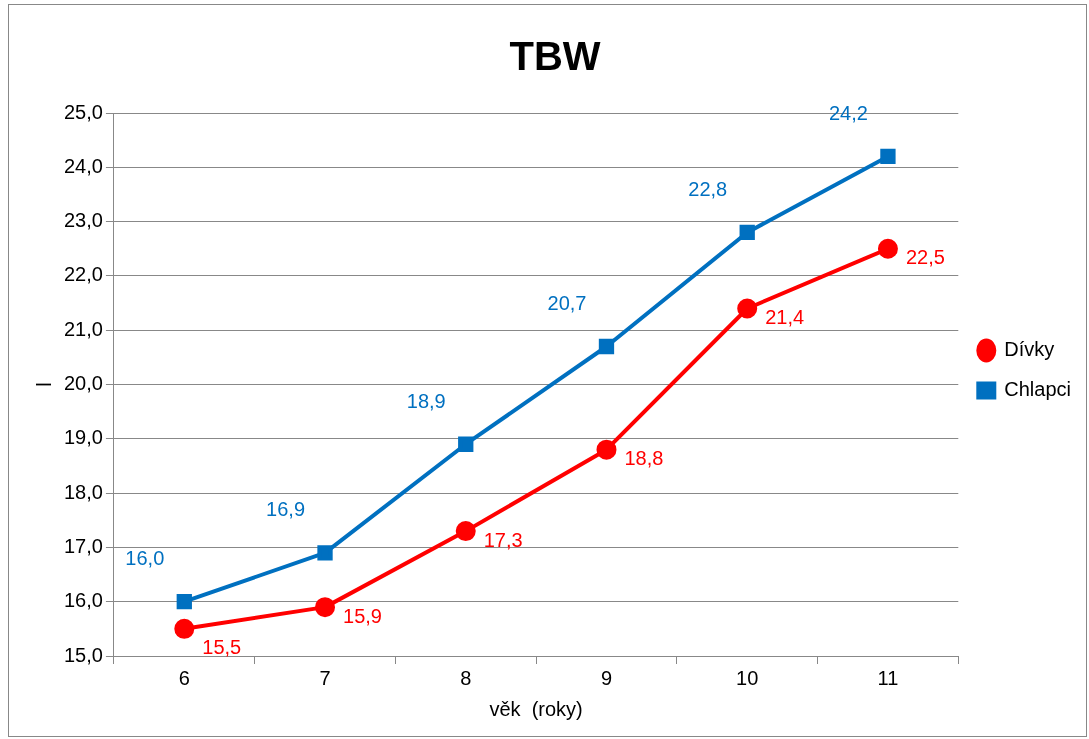  I want to click on y-tick-label: 17,0, so click(83, 545).